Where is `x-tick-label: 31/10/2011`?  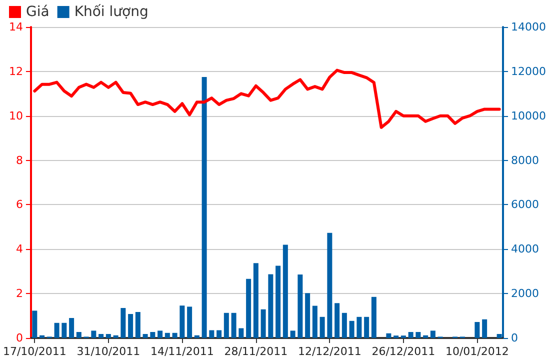 x-tick-label: 31/10/2011 is located at coordinates (108, 351).